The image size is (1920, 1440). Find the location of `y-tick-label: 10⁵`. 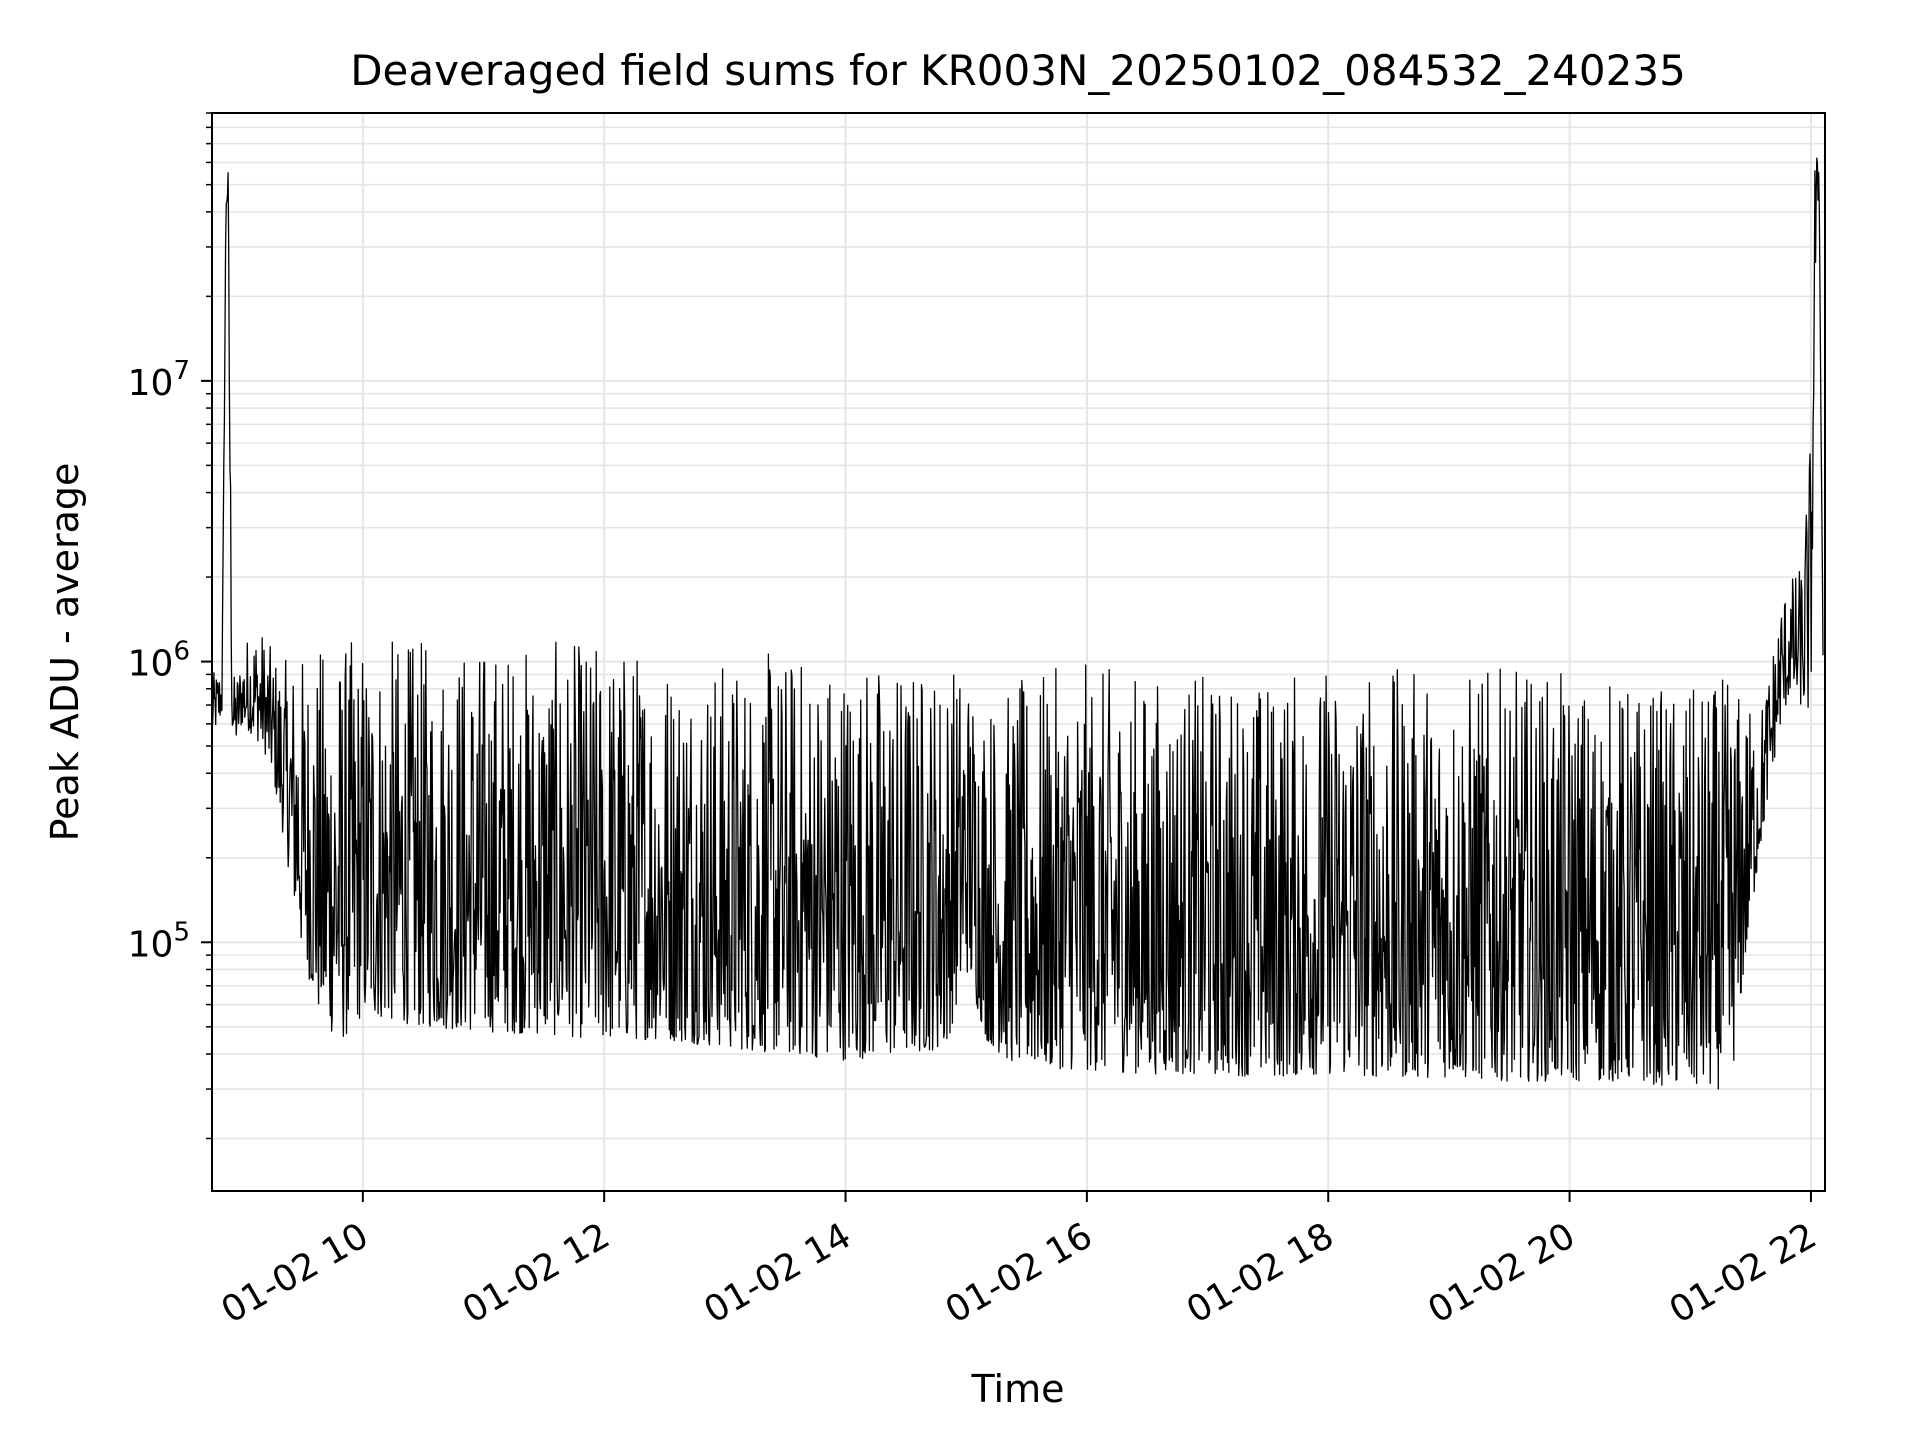

y-tick-label: 10⁵ is located at coordinates (159, 941).